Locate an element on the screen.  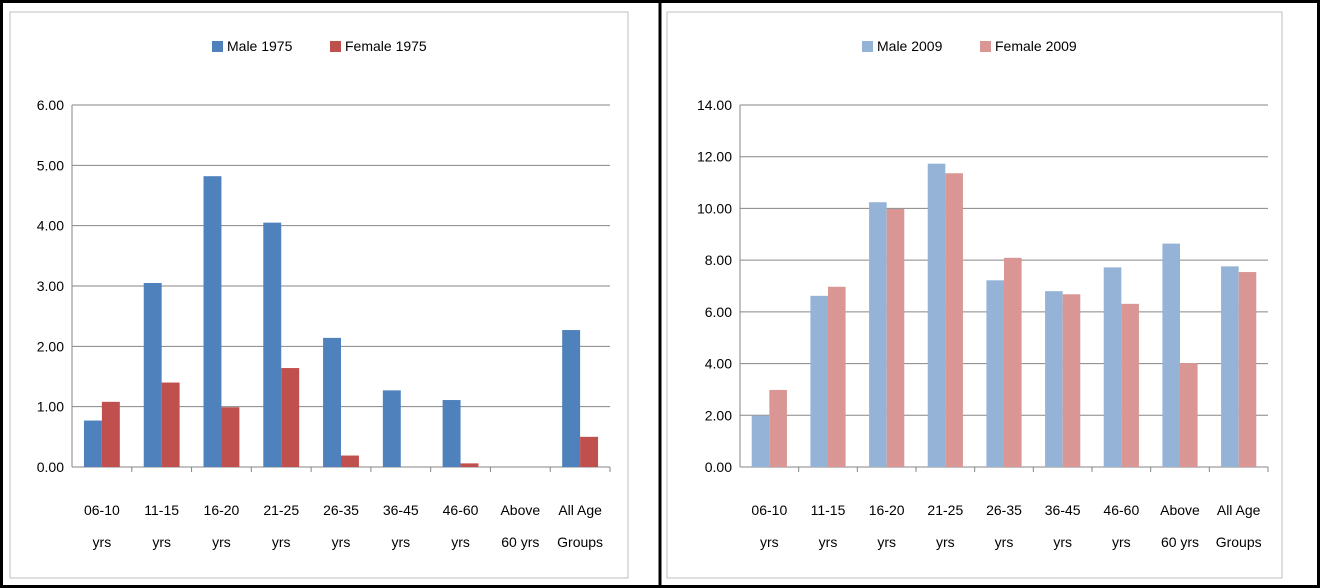
chart-1-bar-s1-c0 is located at coordinates (778, 428).